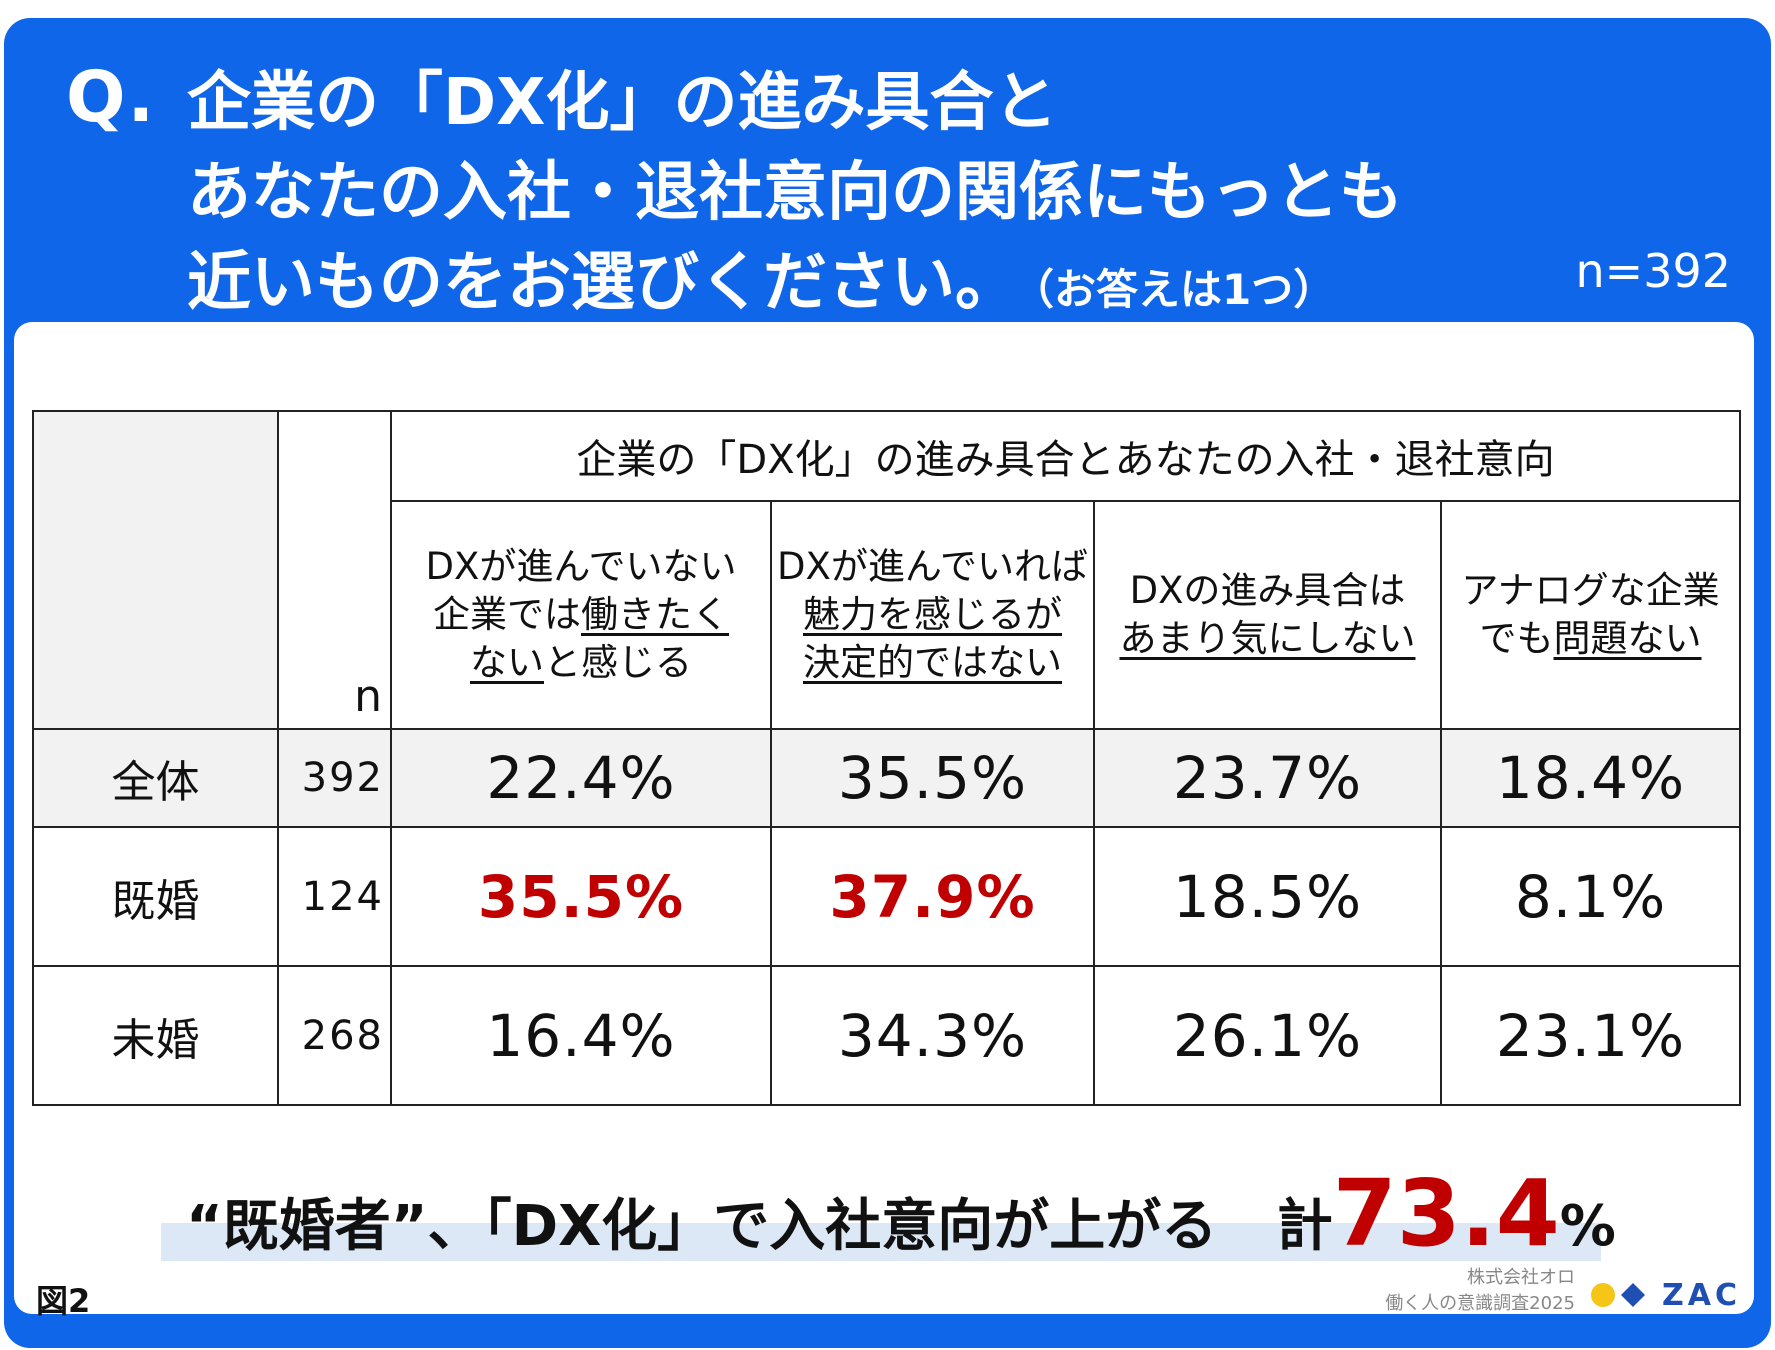 This screenshot has width=1775, height=1350. I want to click on cell-married-1: 35.5%, so click(581, 896).